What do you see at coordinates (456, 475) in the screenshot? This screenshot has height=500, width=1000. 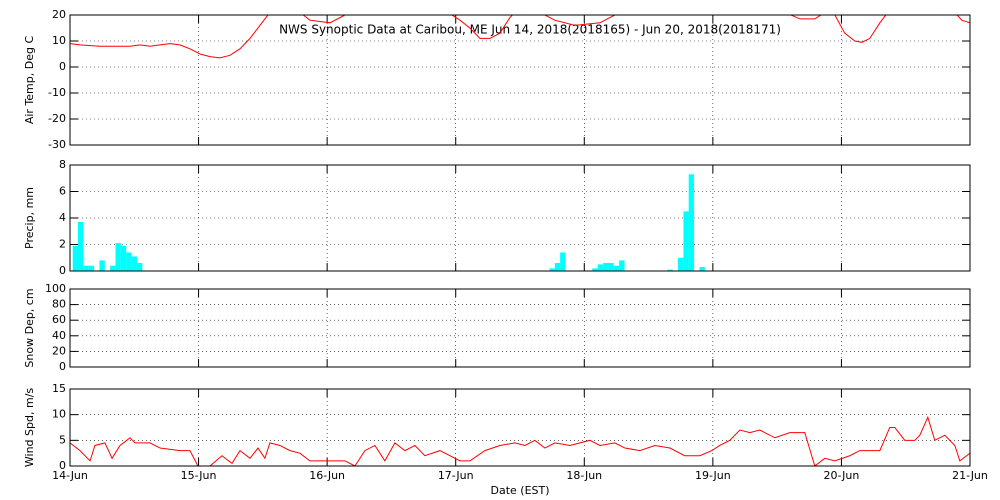 I see `x-tick-label: 17-Jun` at bounding box center [456, 475].